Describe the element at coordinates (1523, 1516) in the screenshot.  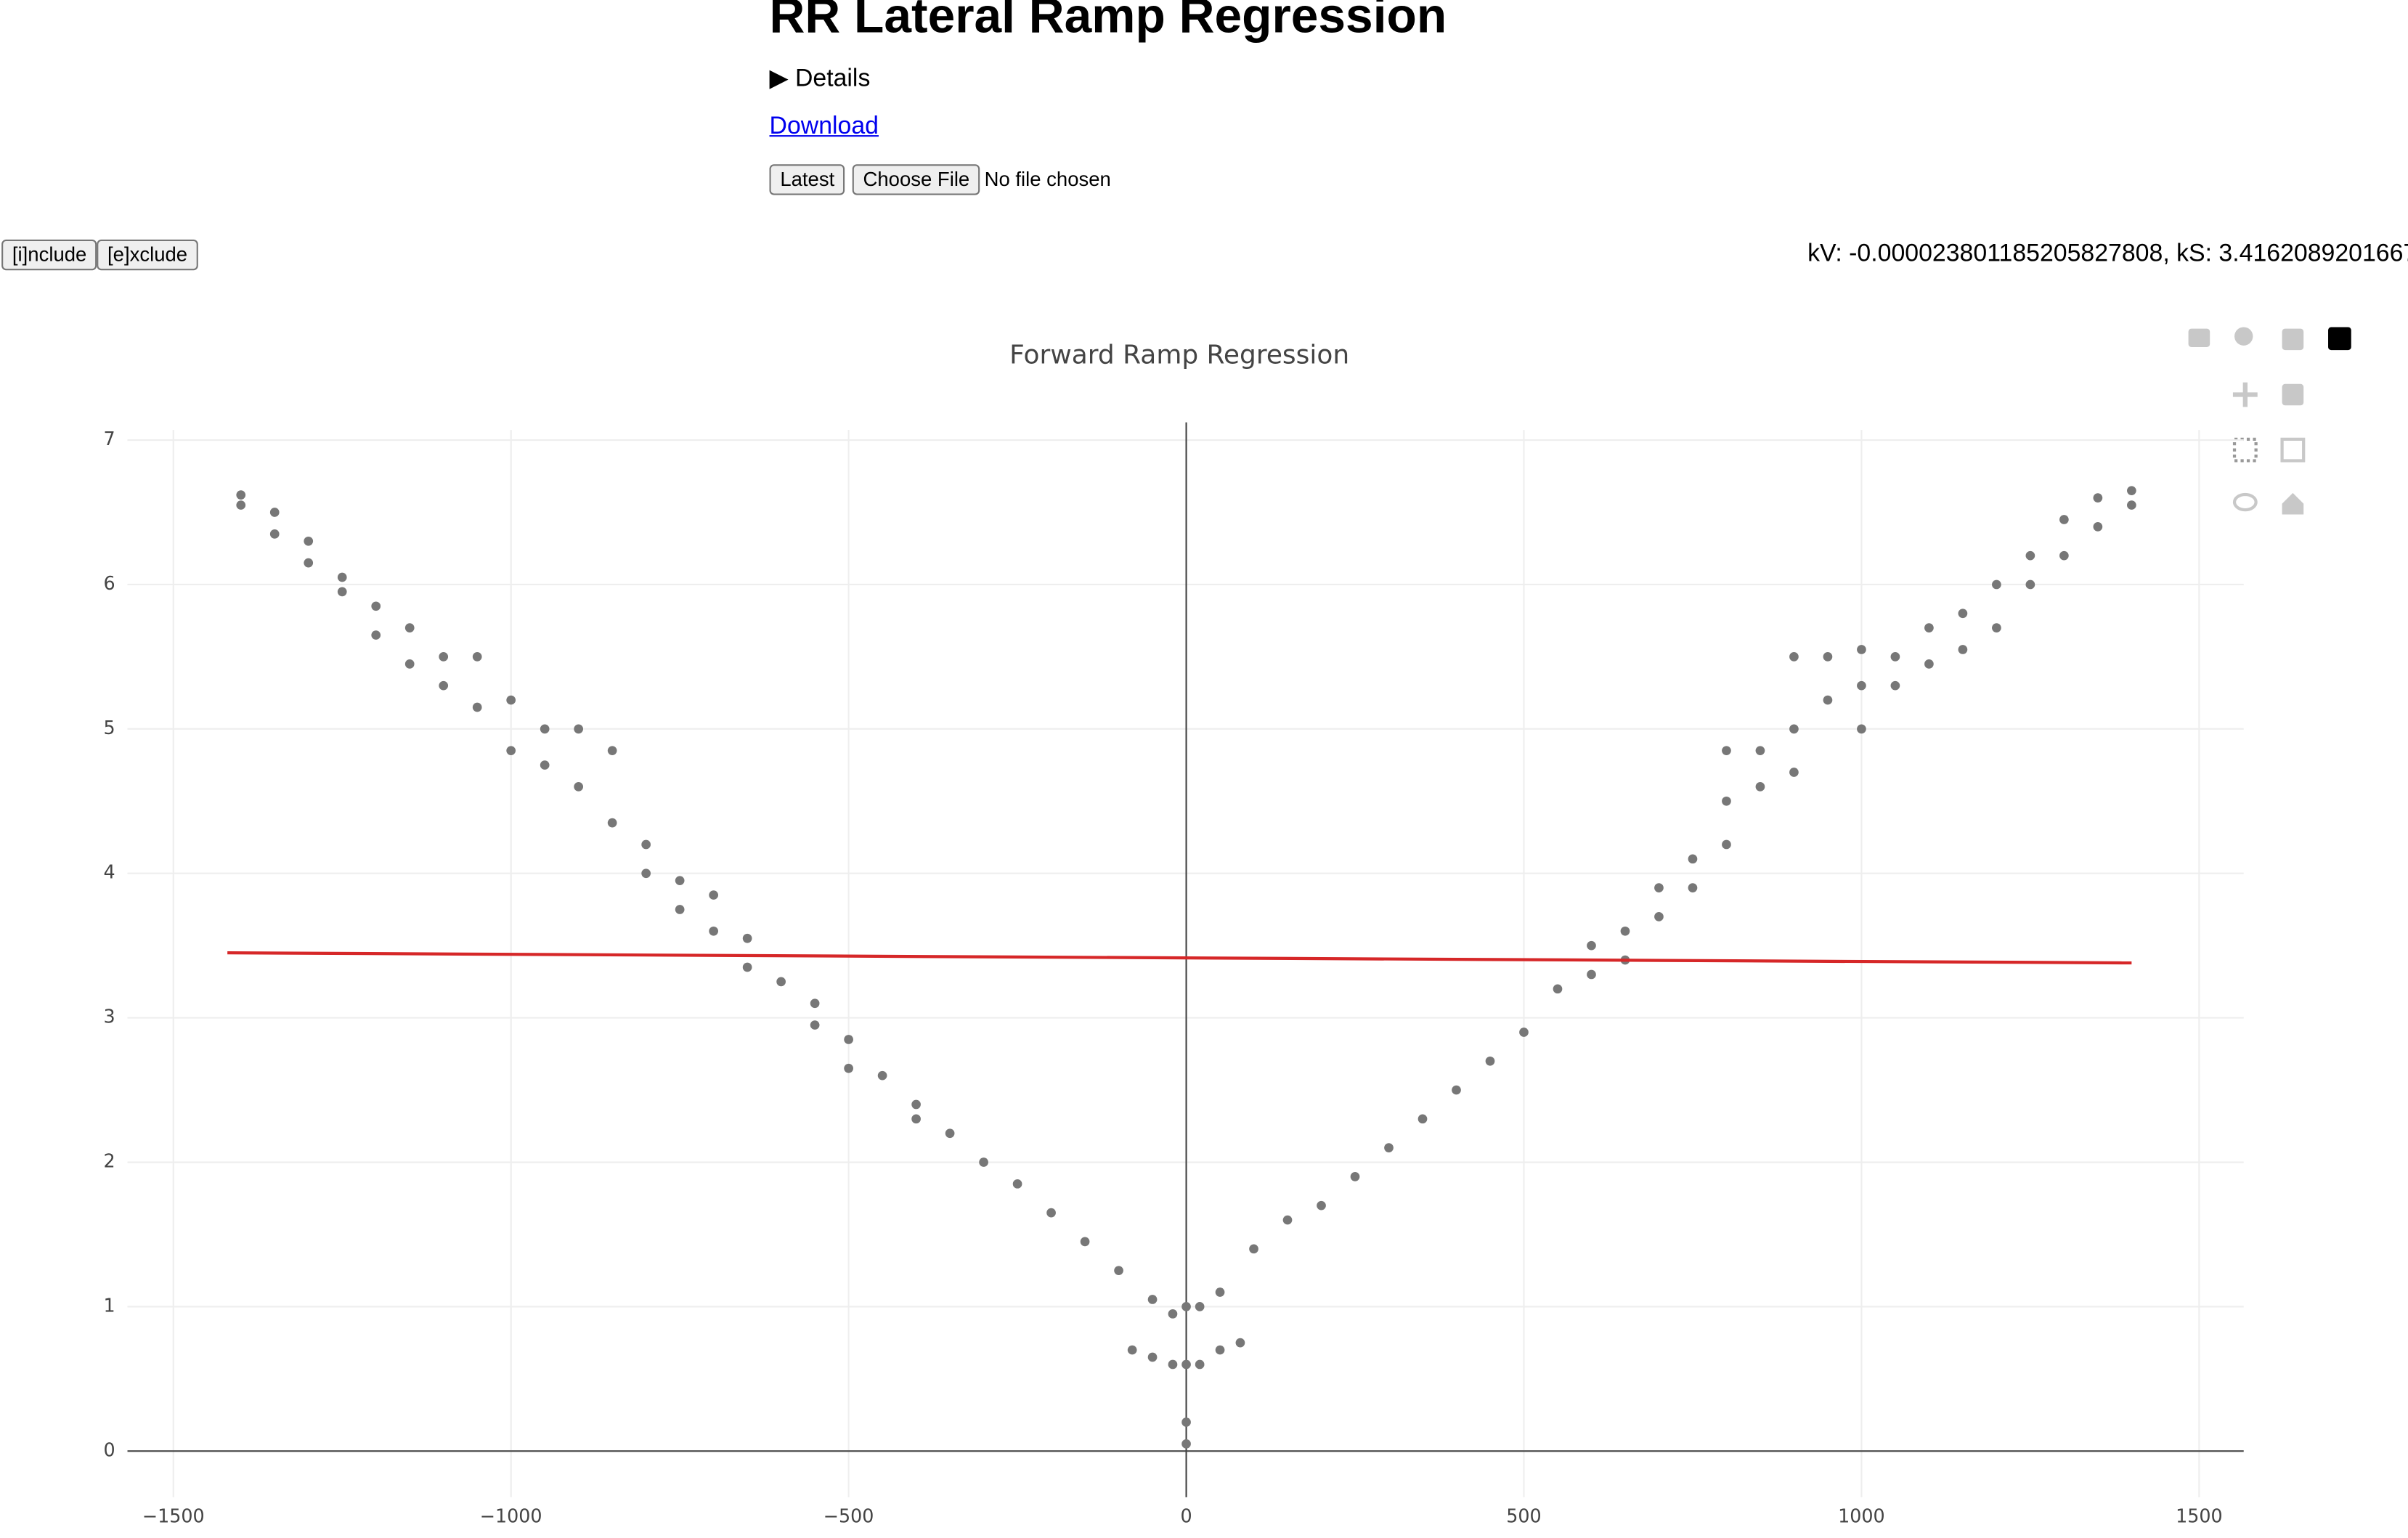
I see `x-tick-label: 500` at that location.